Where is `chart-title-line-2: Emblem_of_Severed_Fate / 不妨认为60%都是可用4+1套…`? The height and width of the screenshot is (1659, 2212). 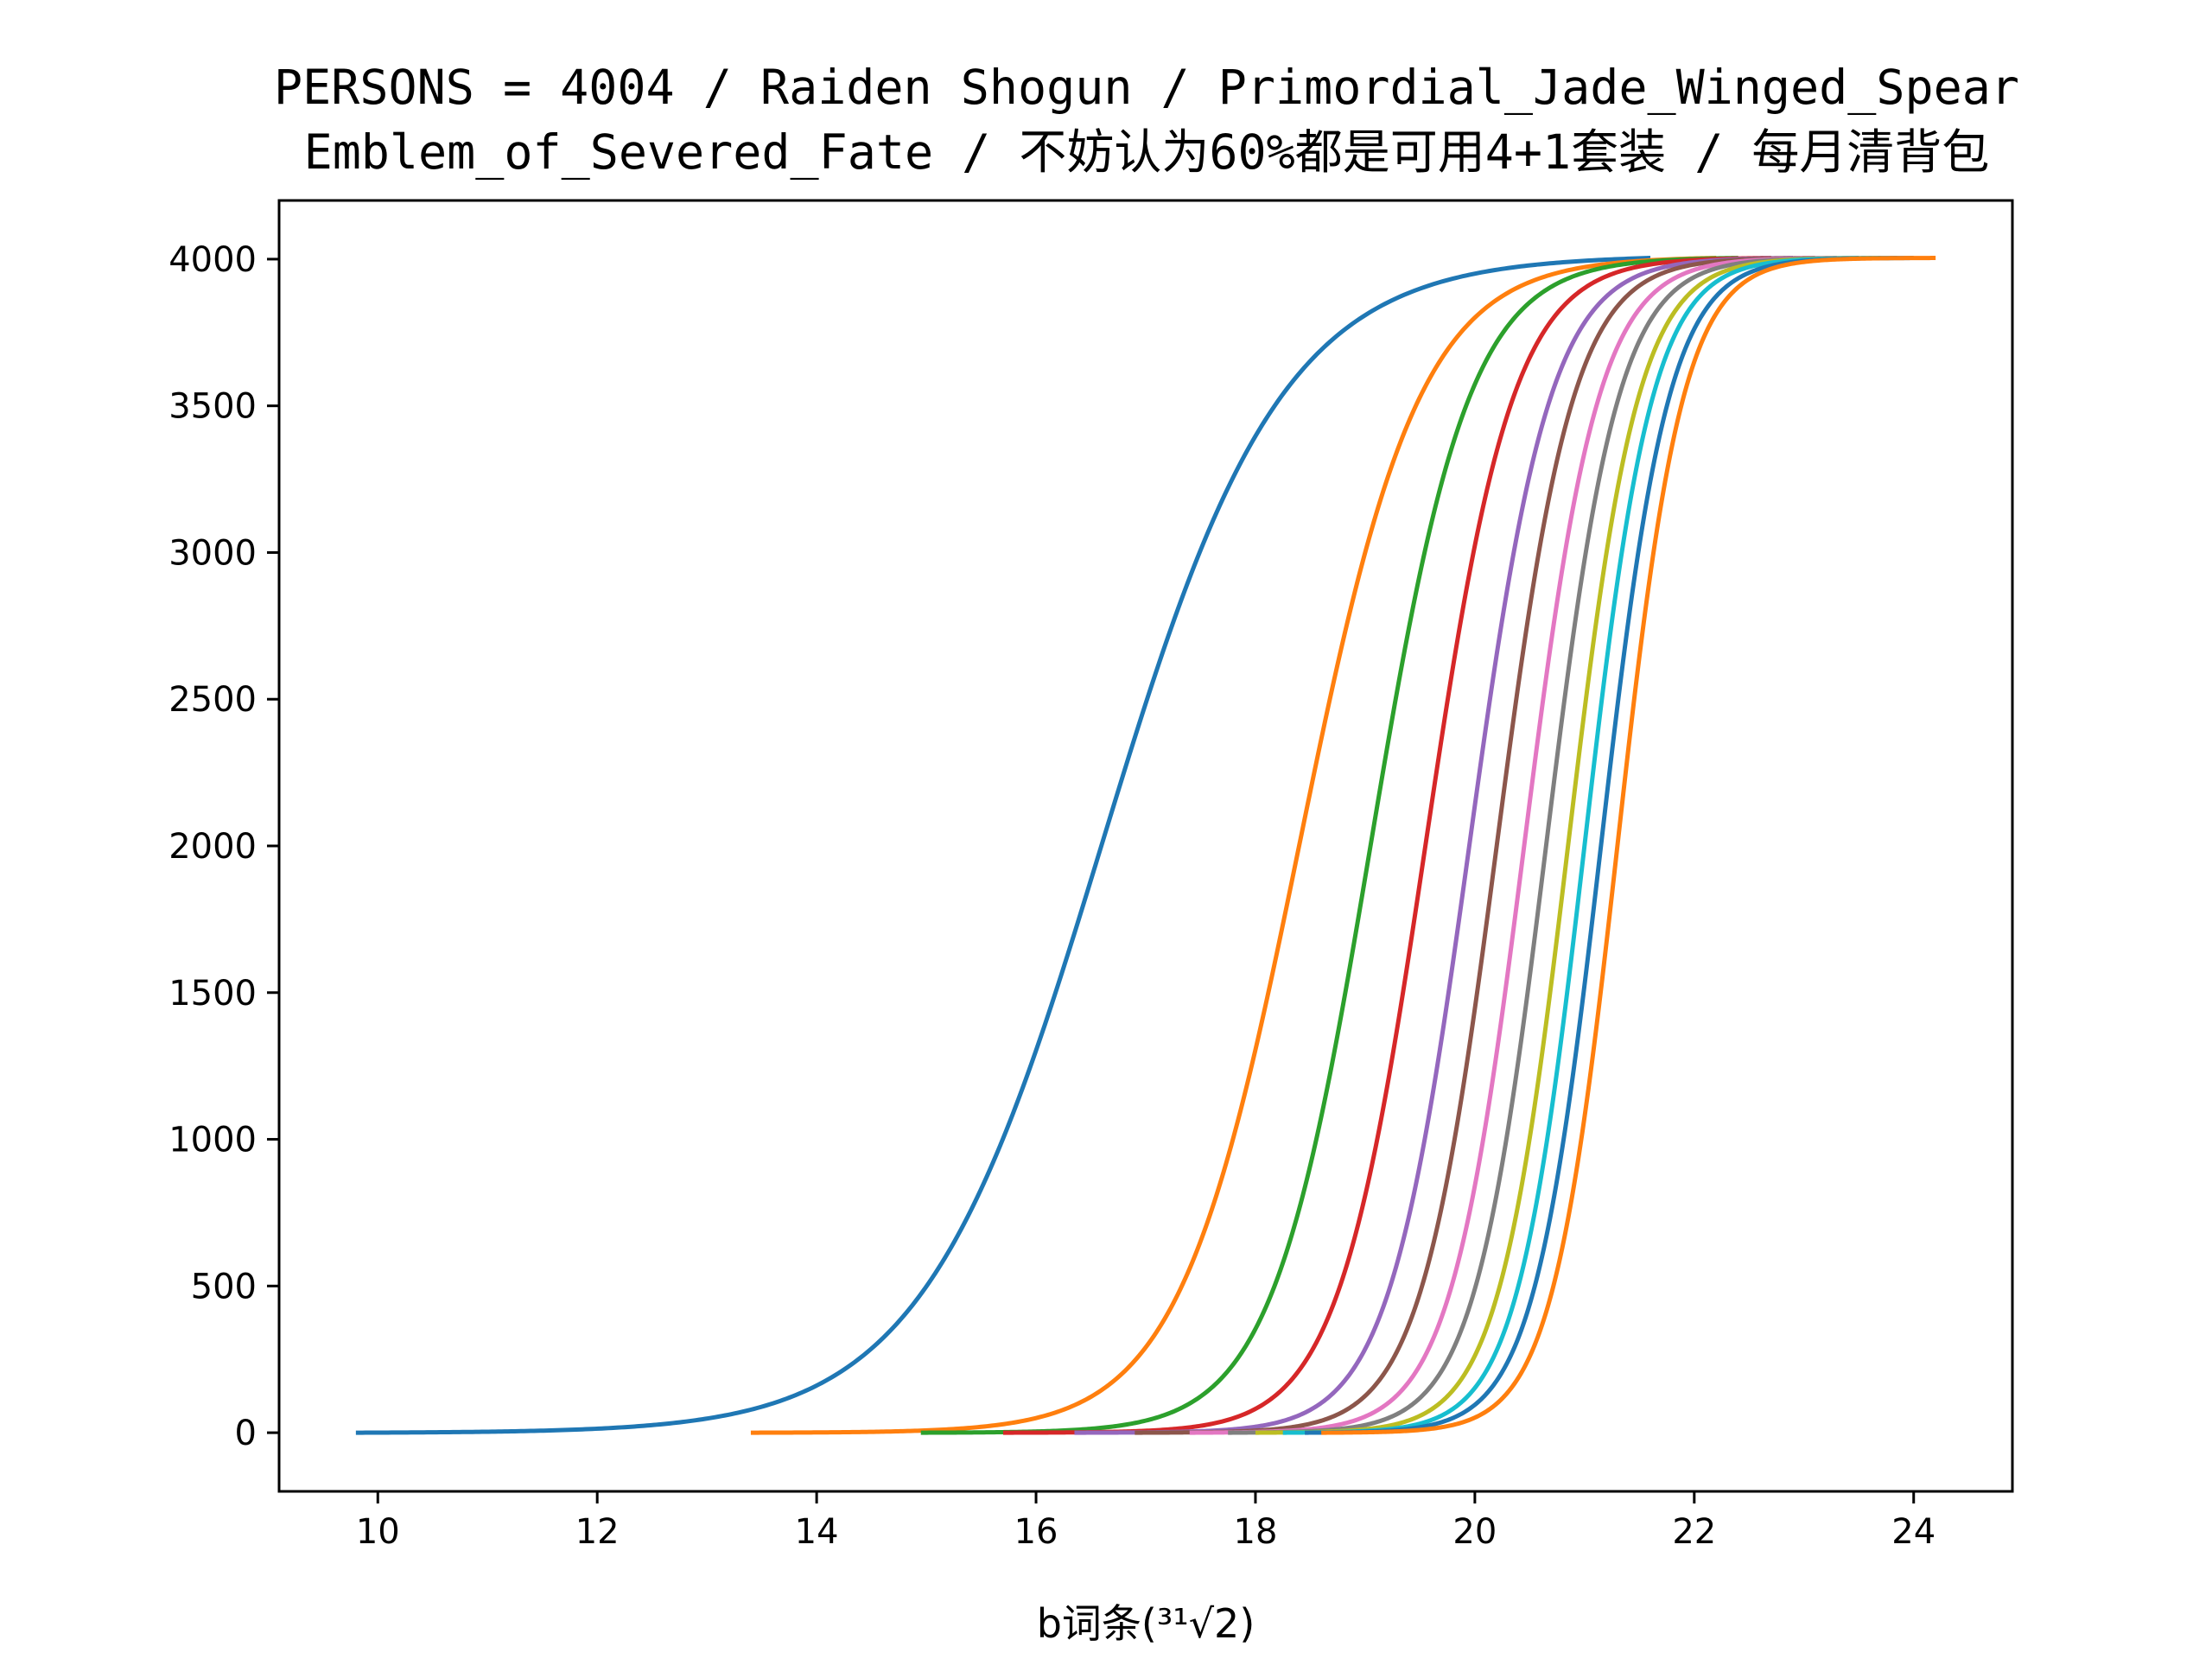
chart-title-line-2: Emblem_of_Severed_Fate / 不妨认为60%都是可用4+1套… is located at coordinates (1147, 152).